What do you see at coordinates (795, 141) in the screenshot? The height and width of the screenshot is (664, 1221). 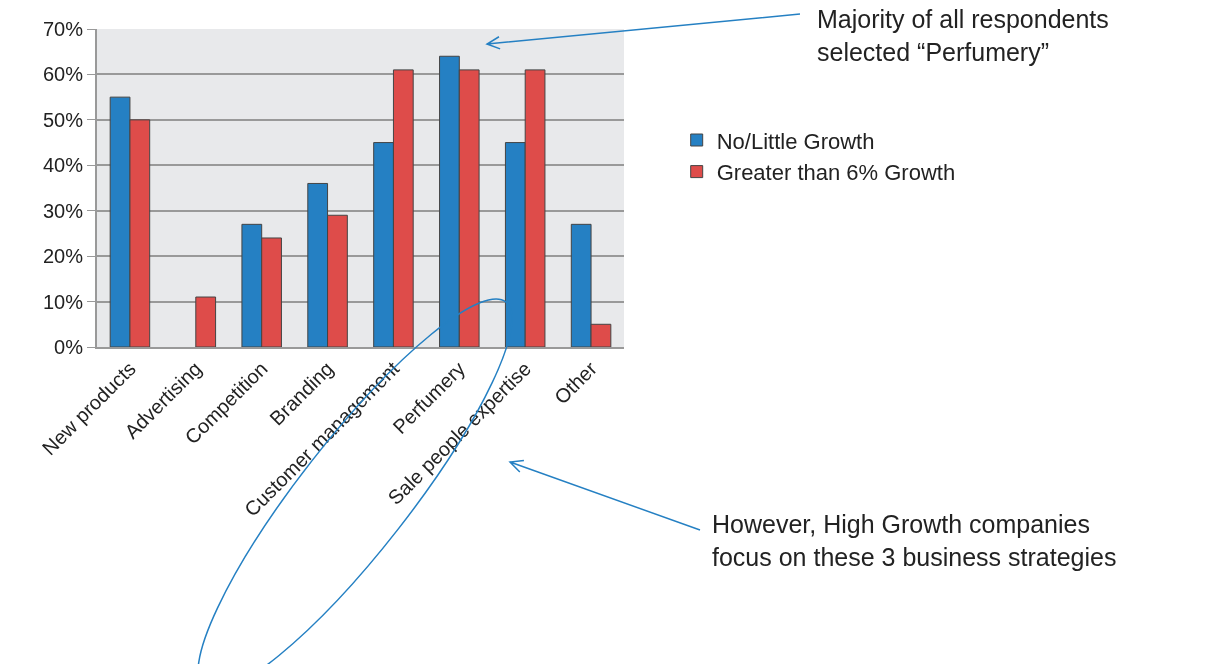 I see `legend-label: No/Little Growth` at bounding box center [795, 141].